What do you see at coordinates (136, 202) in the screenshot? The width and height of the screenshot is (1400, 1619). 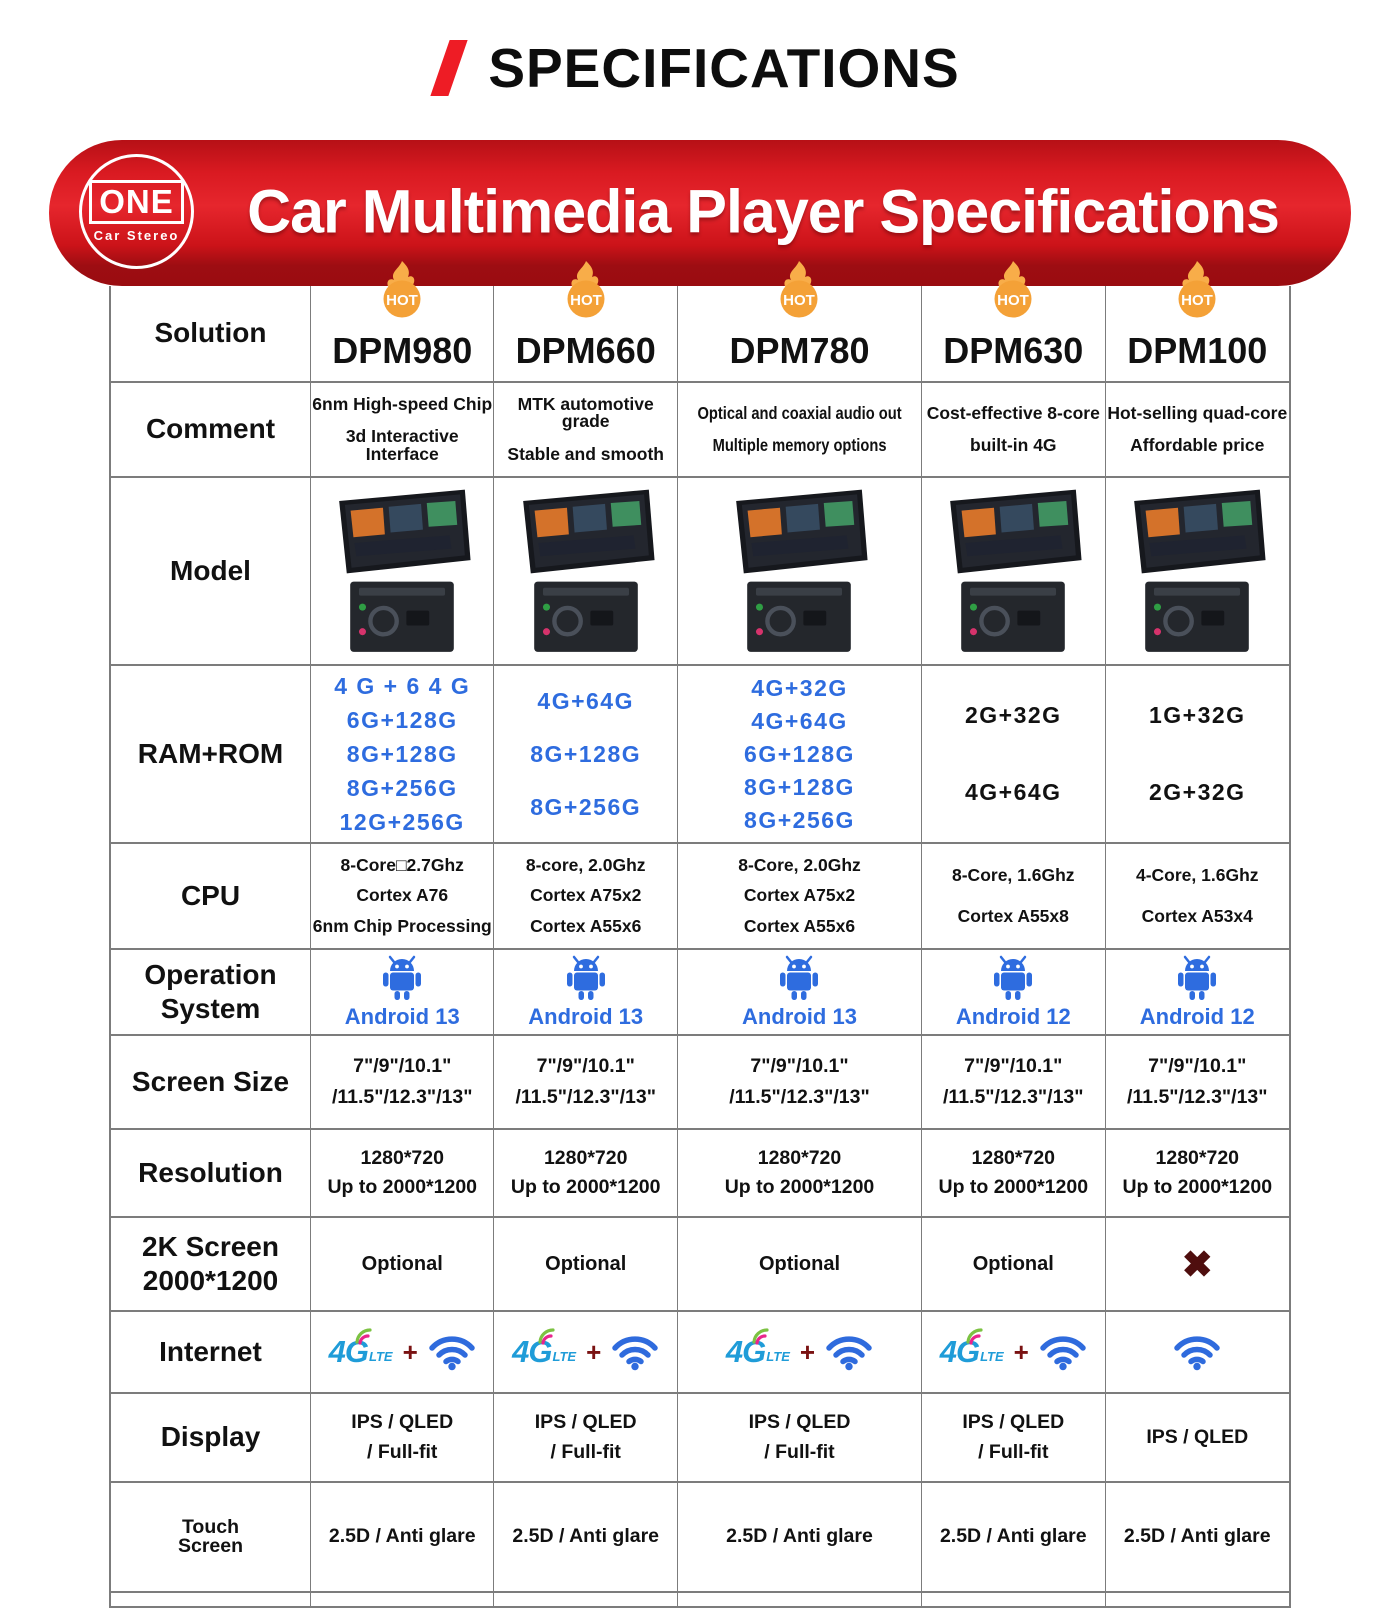 I see `brand-logo-name: ONE` at bounding box center [136, 202].